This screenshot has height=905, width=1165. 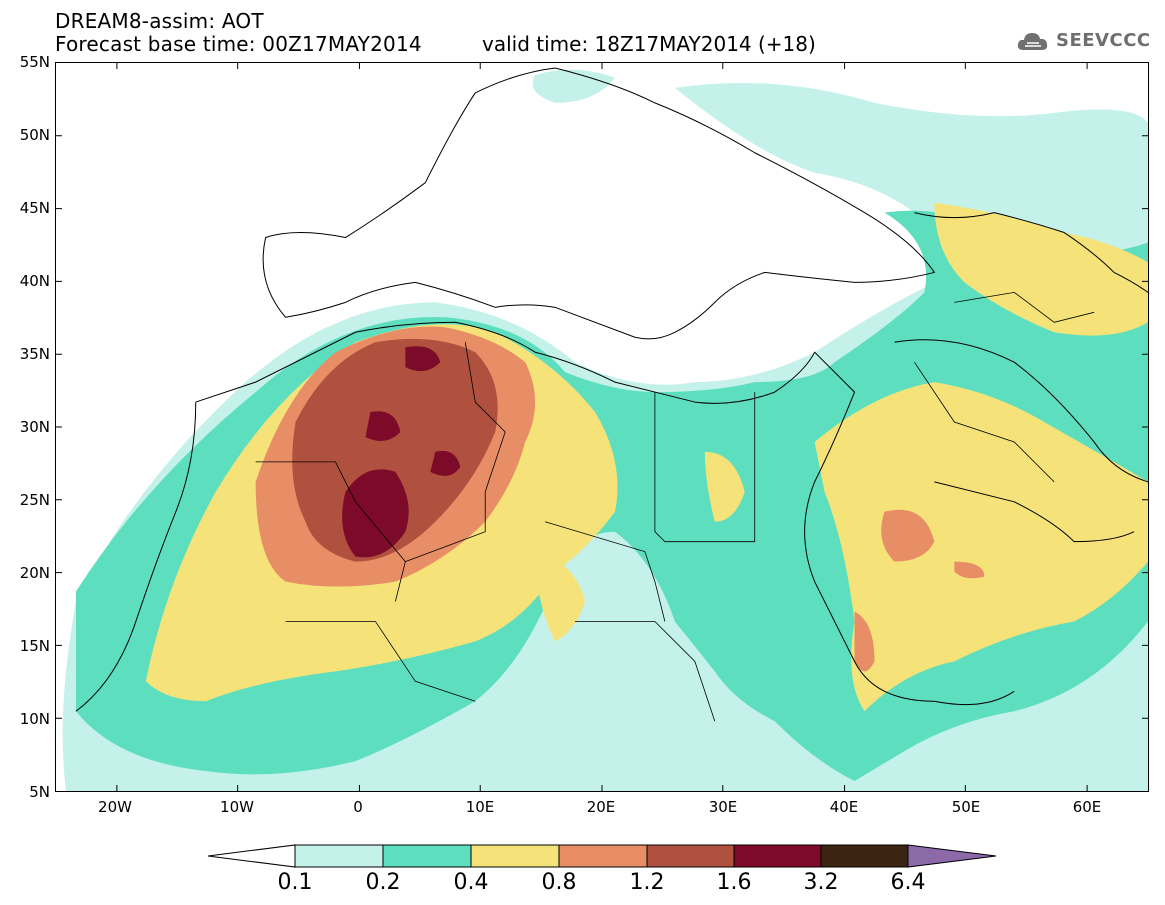 I want to click on colorbar-label-0.4: 0.4, so click(x=471, y=882).